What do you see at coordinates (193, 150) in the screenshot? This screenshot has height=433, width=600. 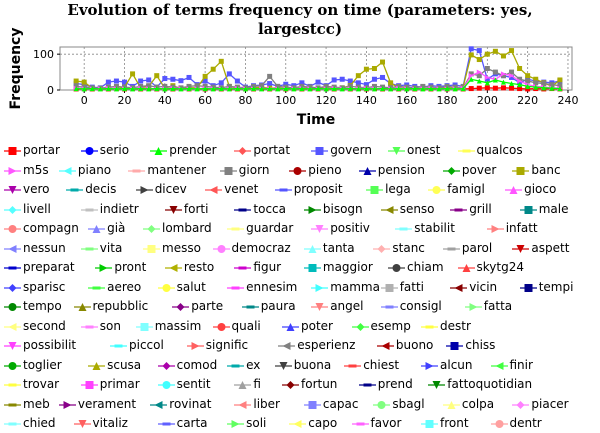 I see `legend-label: prender` at bounding box center [193, 150].